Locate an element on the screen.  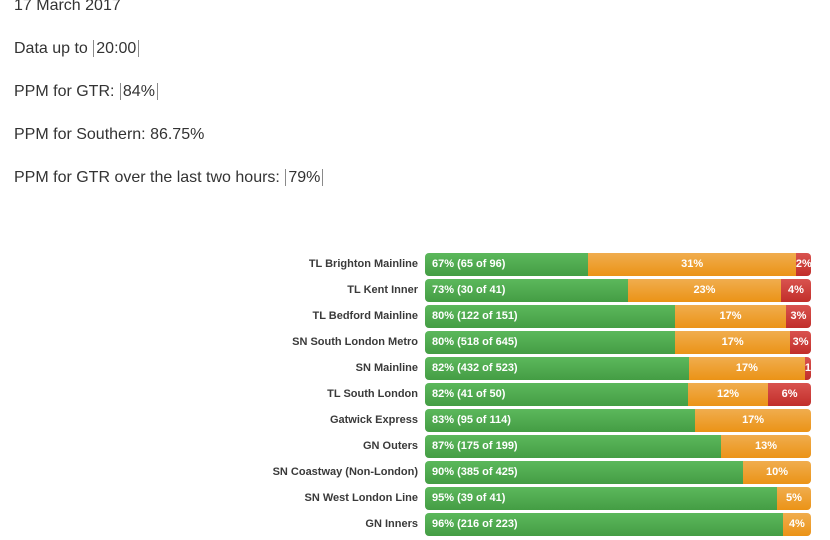
bar-segment-red-label: 4% is located at coordinates (795, 290).